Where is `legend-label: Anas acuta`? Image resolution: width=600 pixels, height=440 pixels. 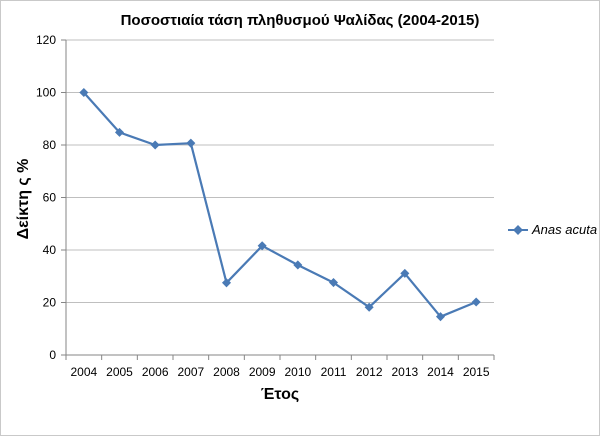
legend-label: Anas acuta is located at coordinates (564, 229).